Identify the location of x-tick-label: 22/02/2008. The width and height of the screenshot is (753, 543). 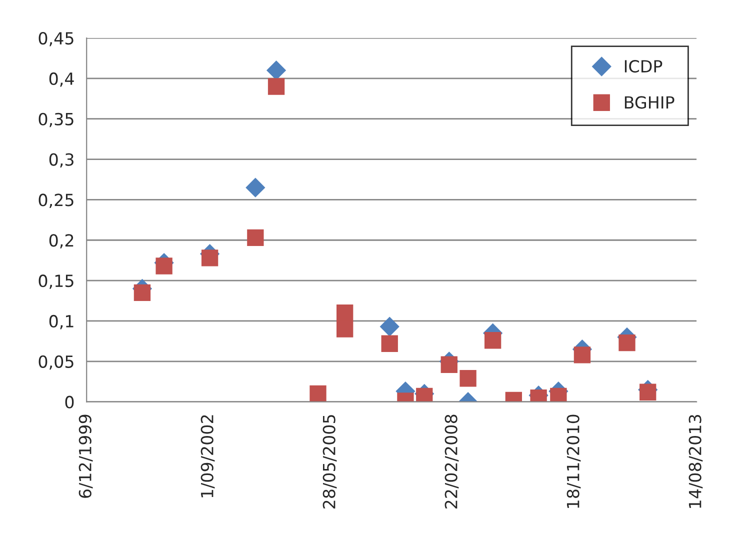
(451, 461).